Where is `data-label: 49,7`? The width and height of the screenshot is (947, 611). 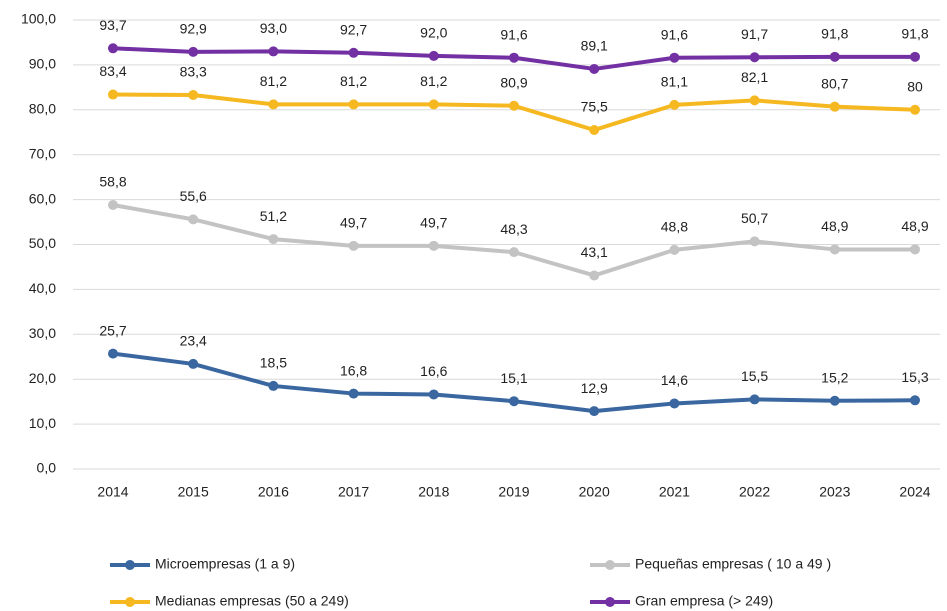 data-label: 49,7 is located at coordinates (353, 223).